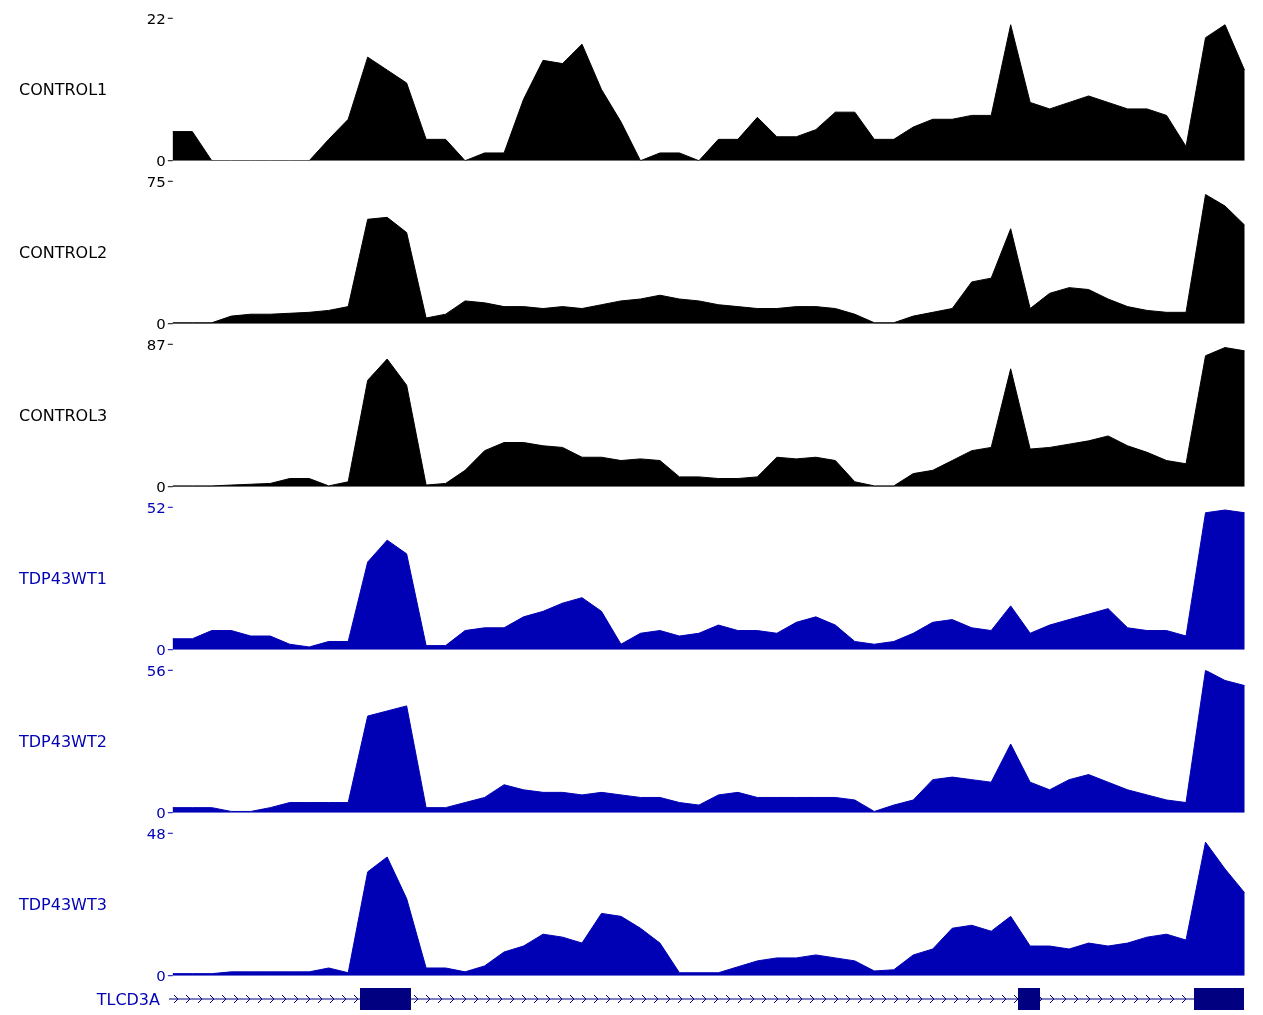 The width and height of the screenshot is (1263, 1015). Describe the element at coordinates (156, 833) in the screenshot. I see `y-tick-label: 48` at that location.